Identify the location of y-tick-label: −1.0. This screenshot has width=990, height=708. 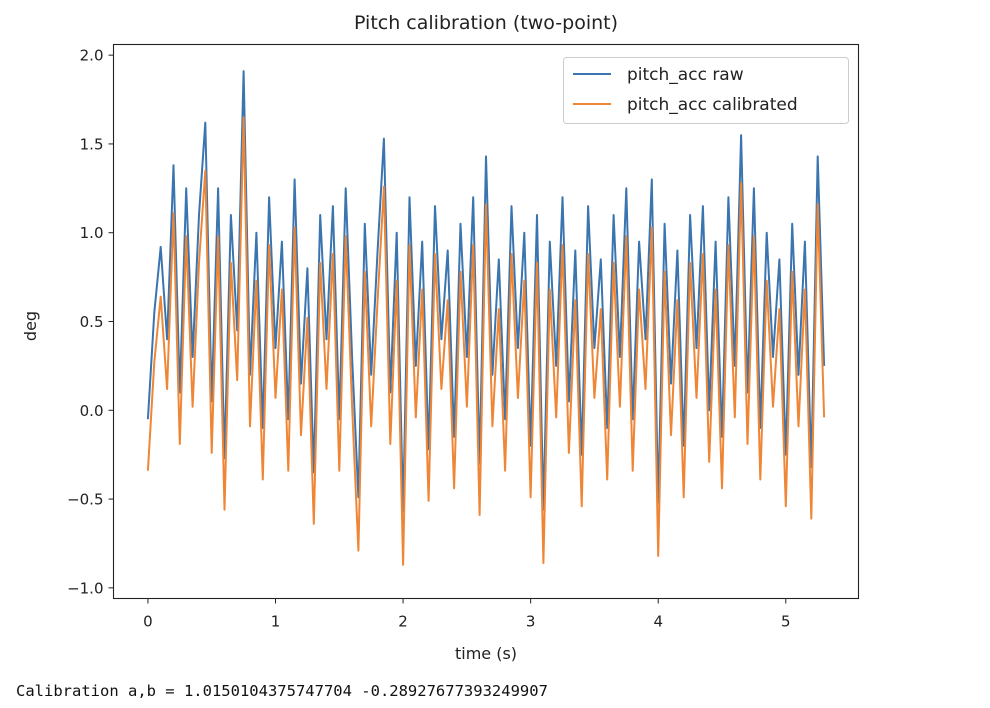
(85, 588).